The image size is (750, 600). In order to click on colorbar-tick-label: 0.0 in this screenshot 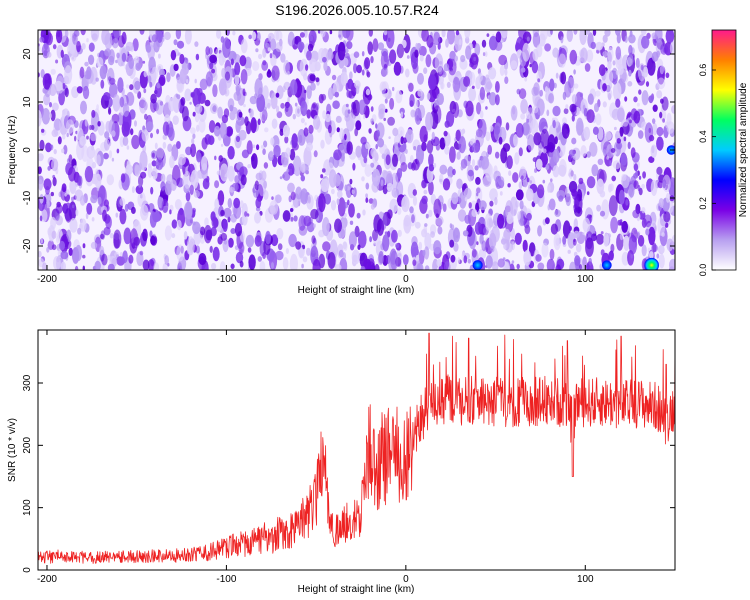, I will do `click(703, 270)`.